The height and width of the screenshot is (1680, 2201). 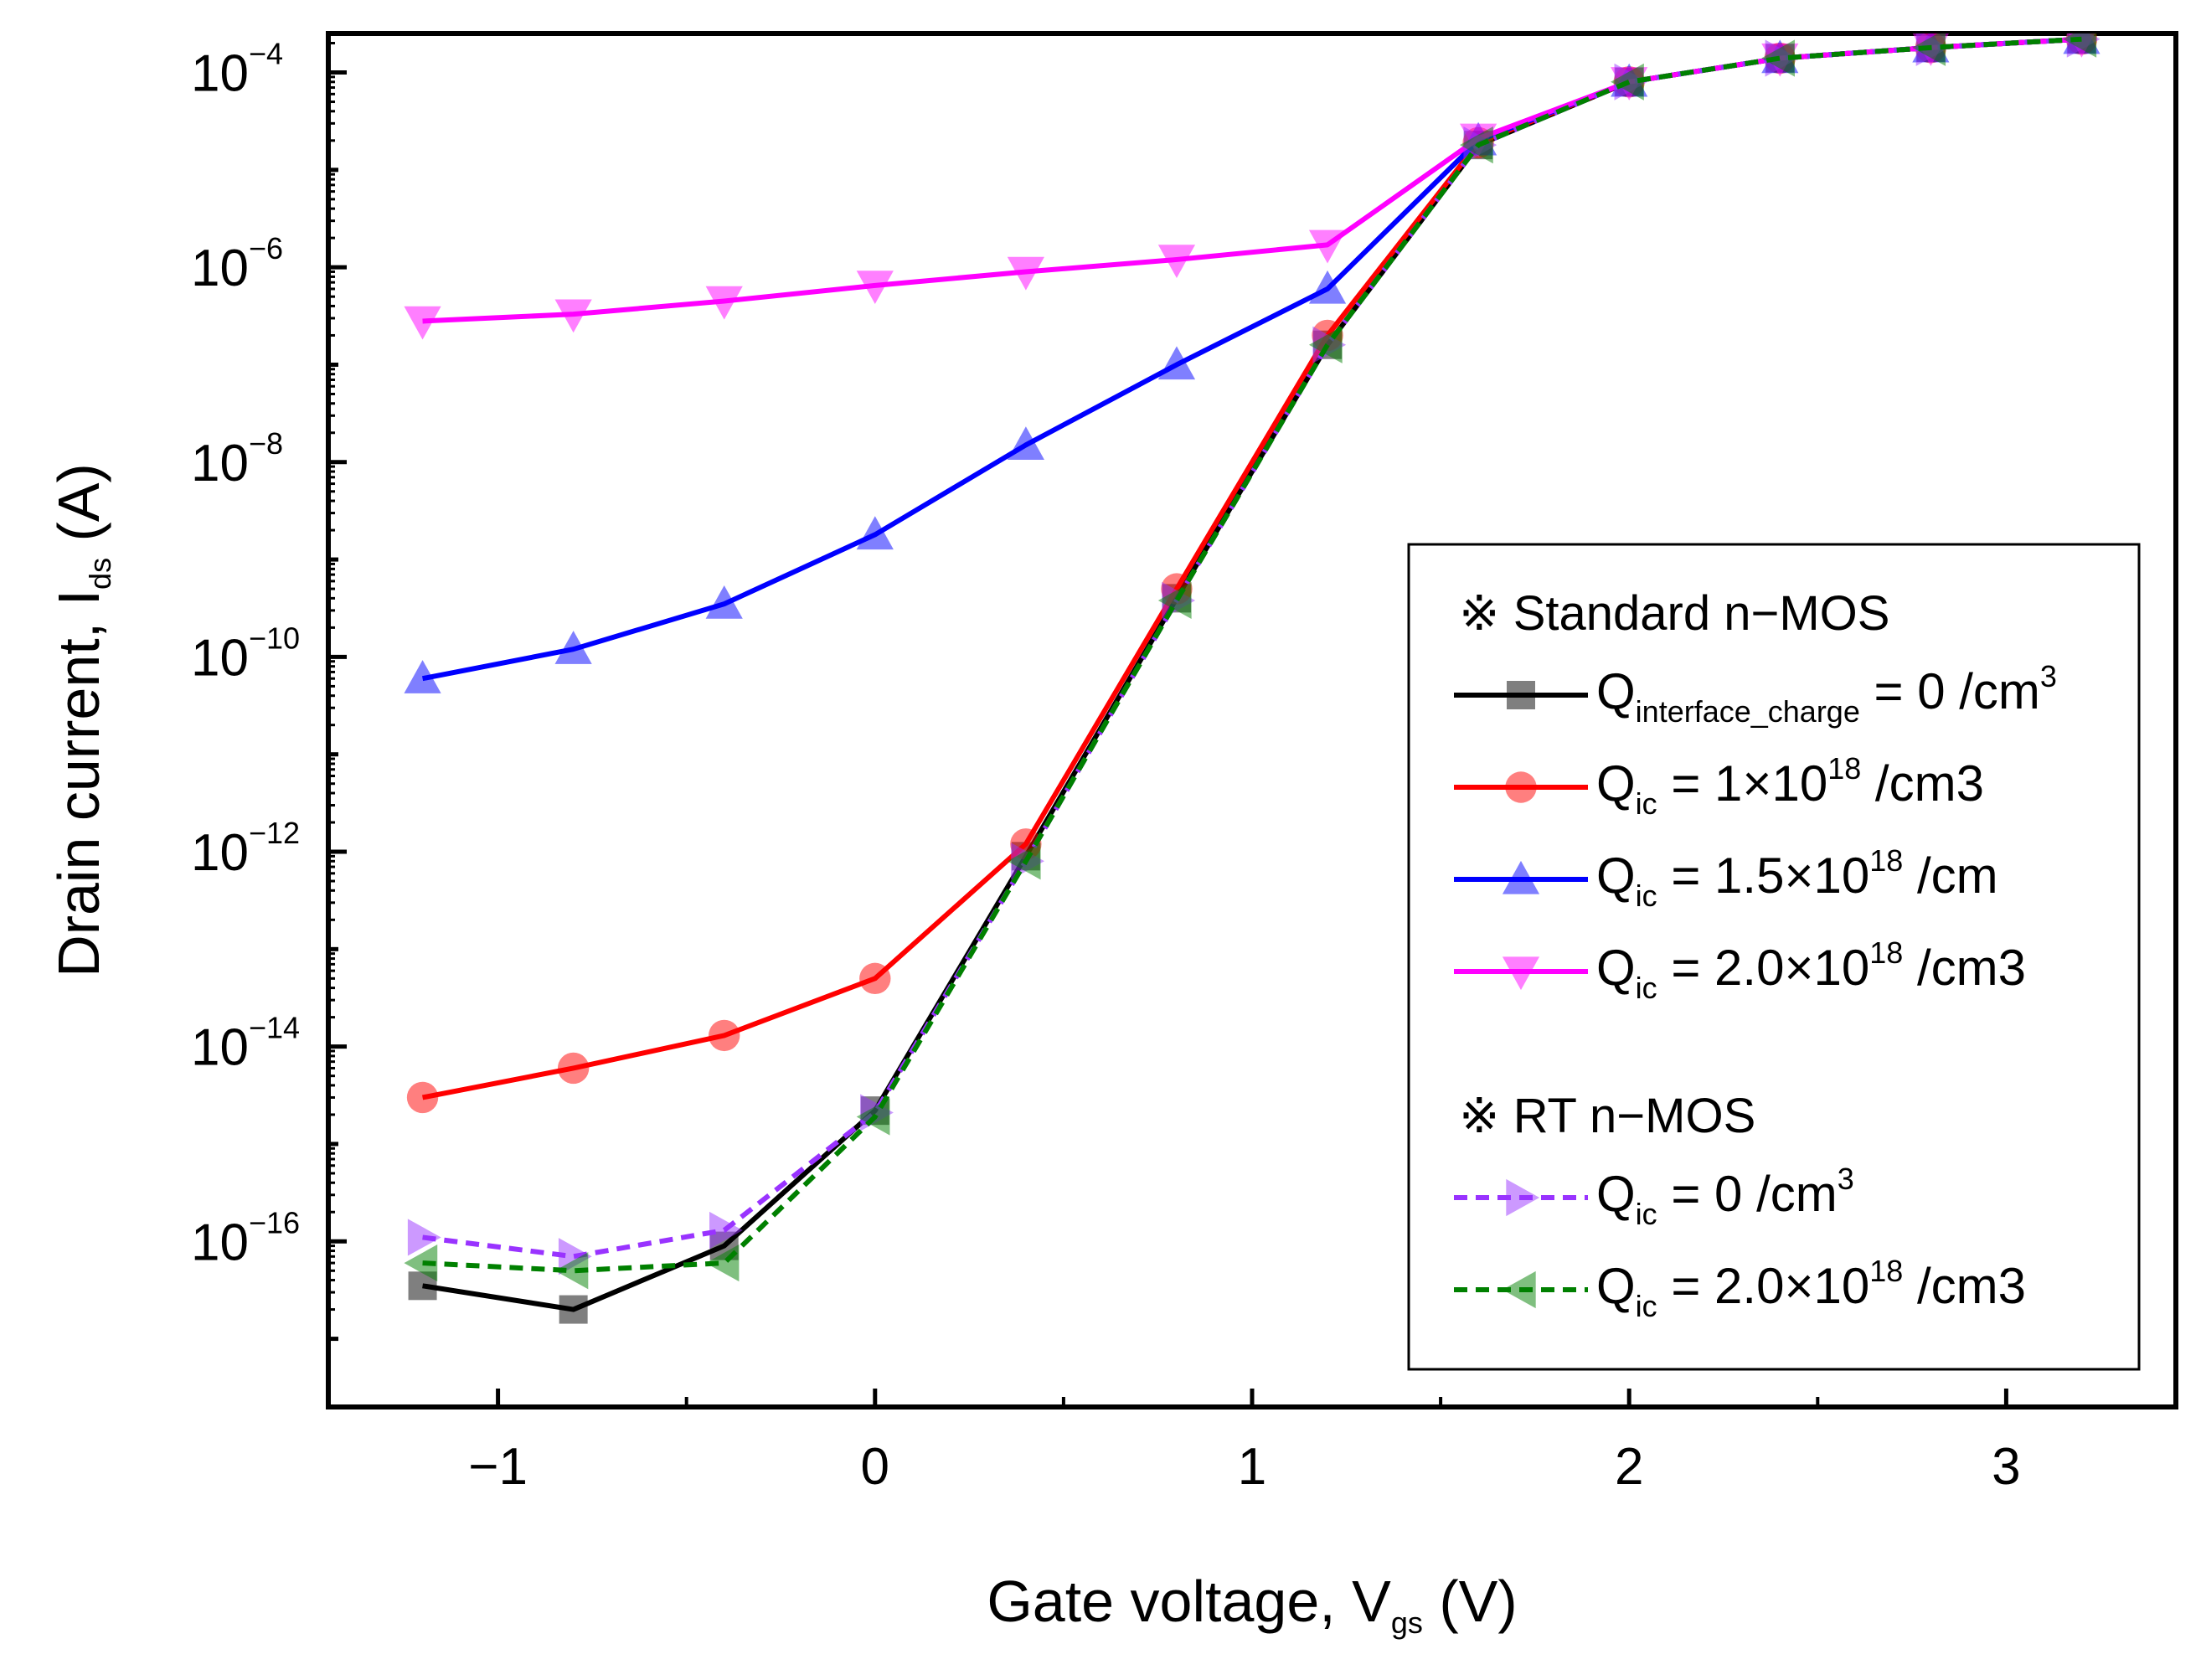 I want to click on legend-entry-0: Qinterface_charge = 0 /cm3, so click(x=1826, y=694).